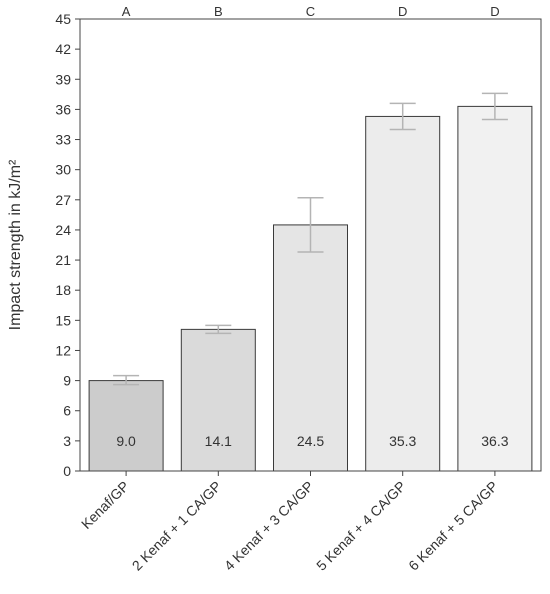 This screenshot has height=594, width=550. Describe the element at coordinates (63, 290) in the screenshot. I see `y-tick-label: 18` at that location.